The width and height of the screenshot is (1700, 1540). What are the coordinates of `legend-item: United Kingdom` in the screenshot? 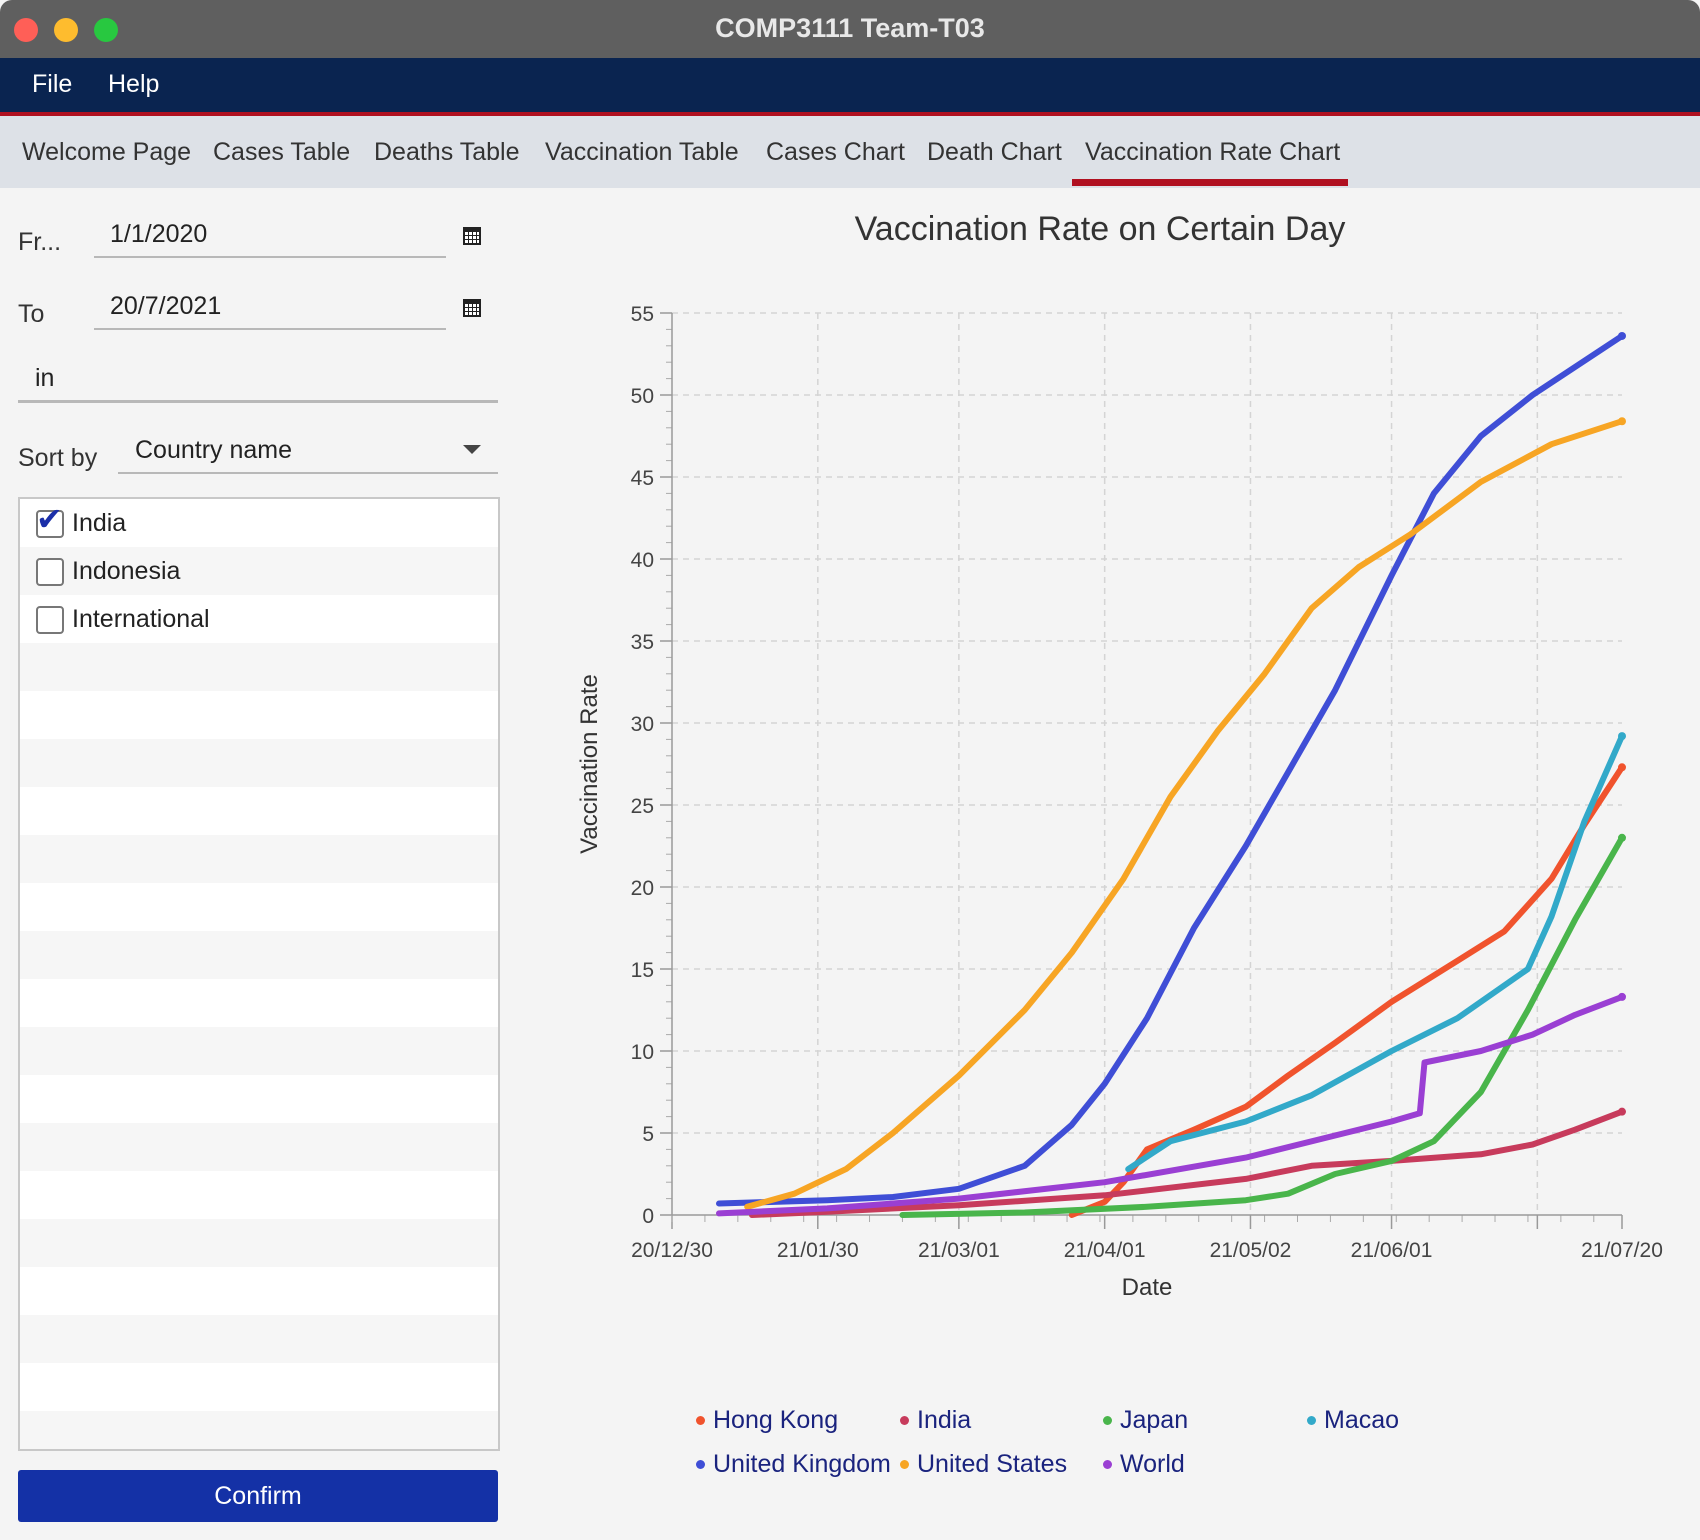 It's located at (793, 1464).